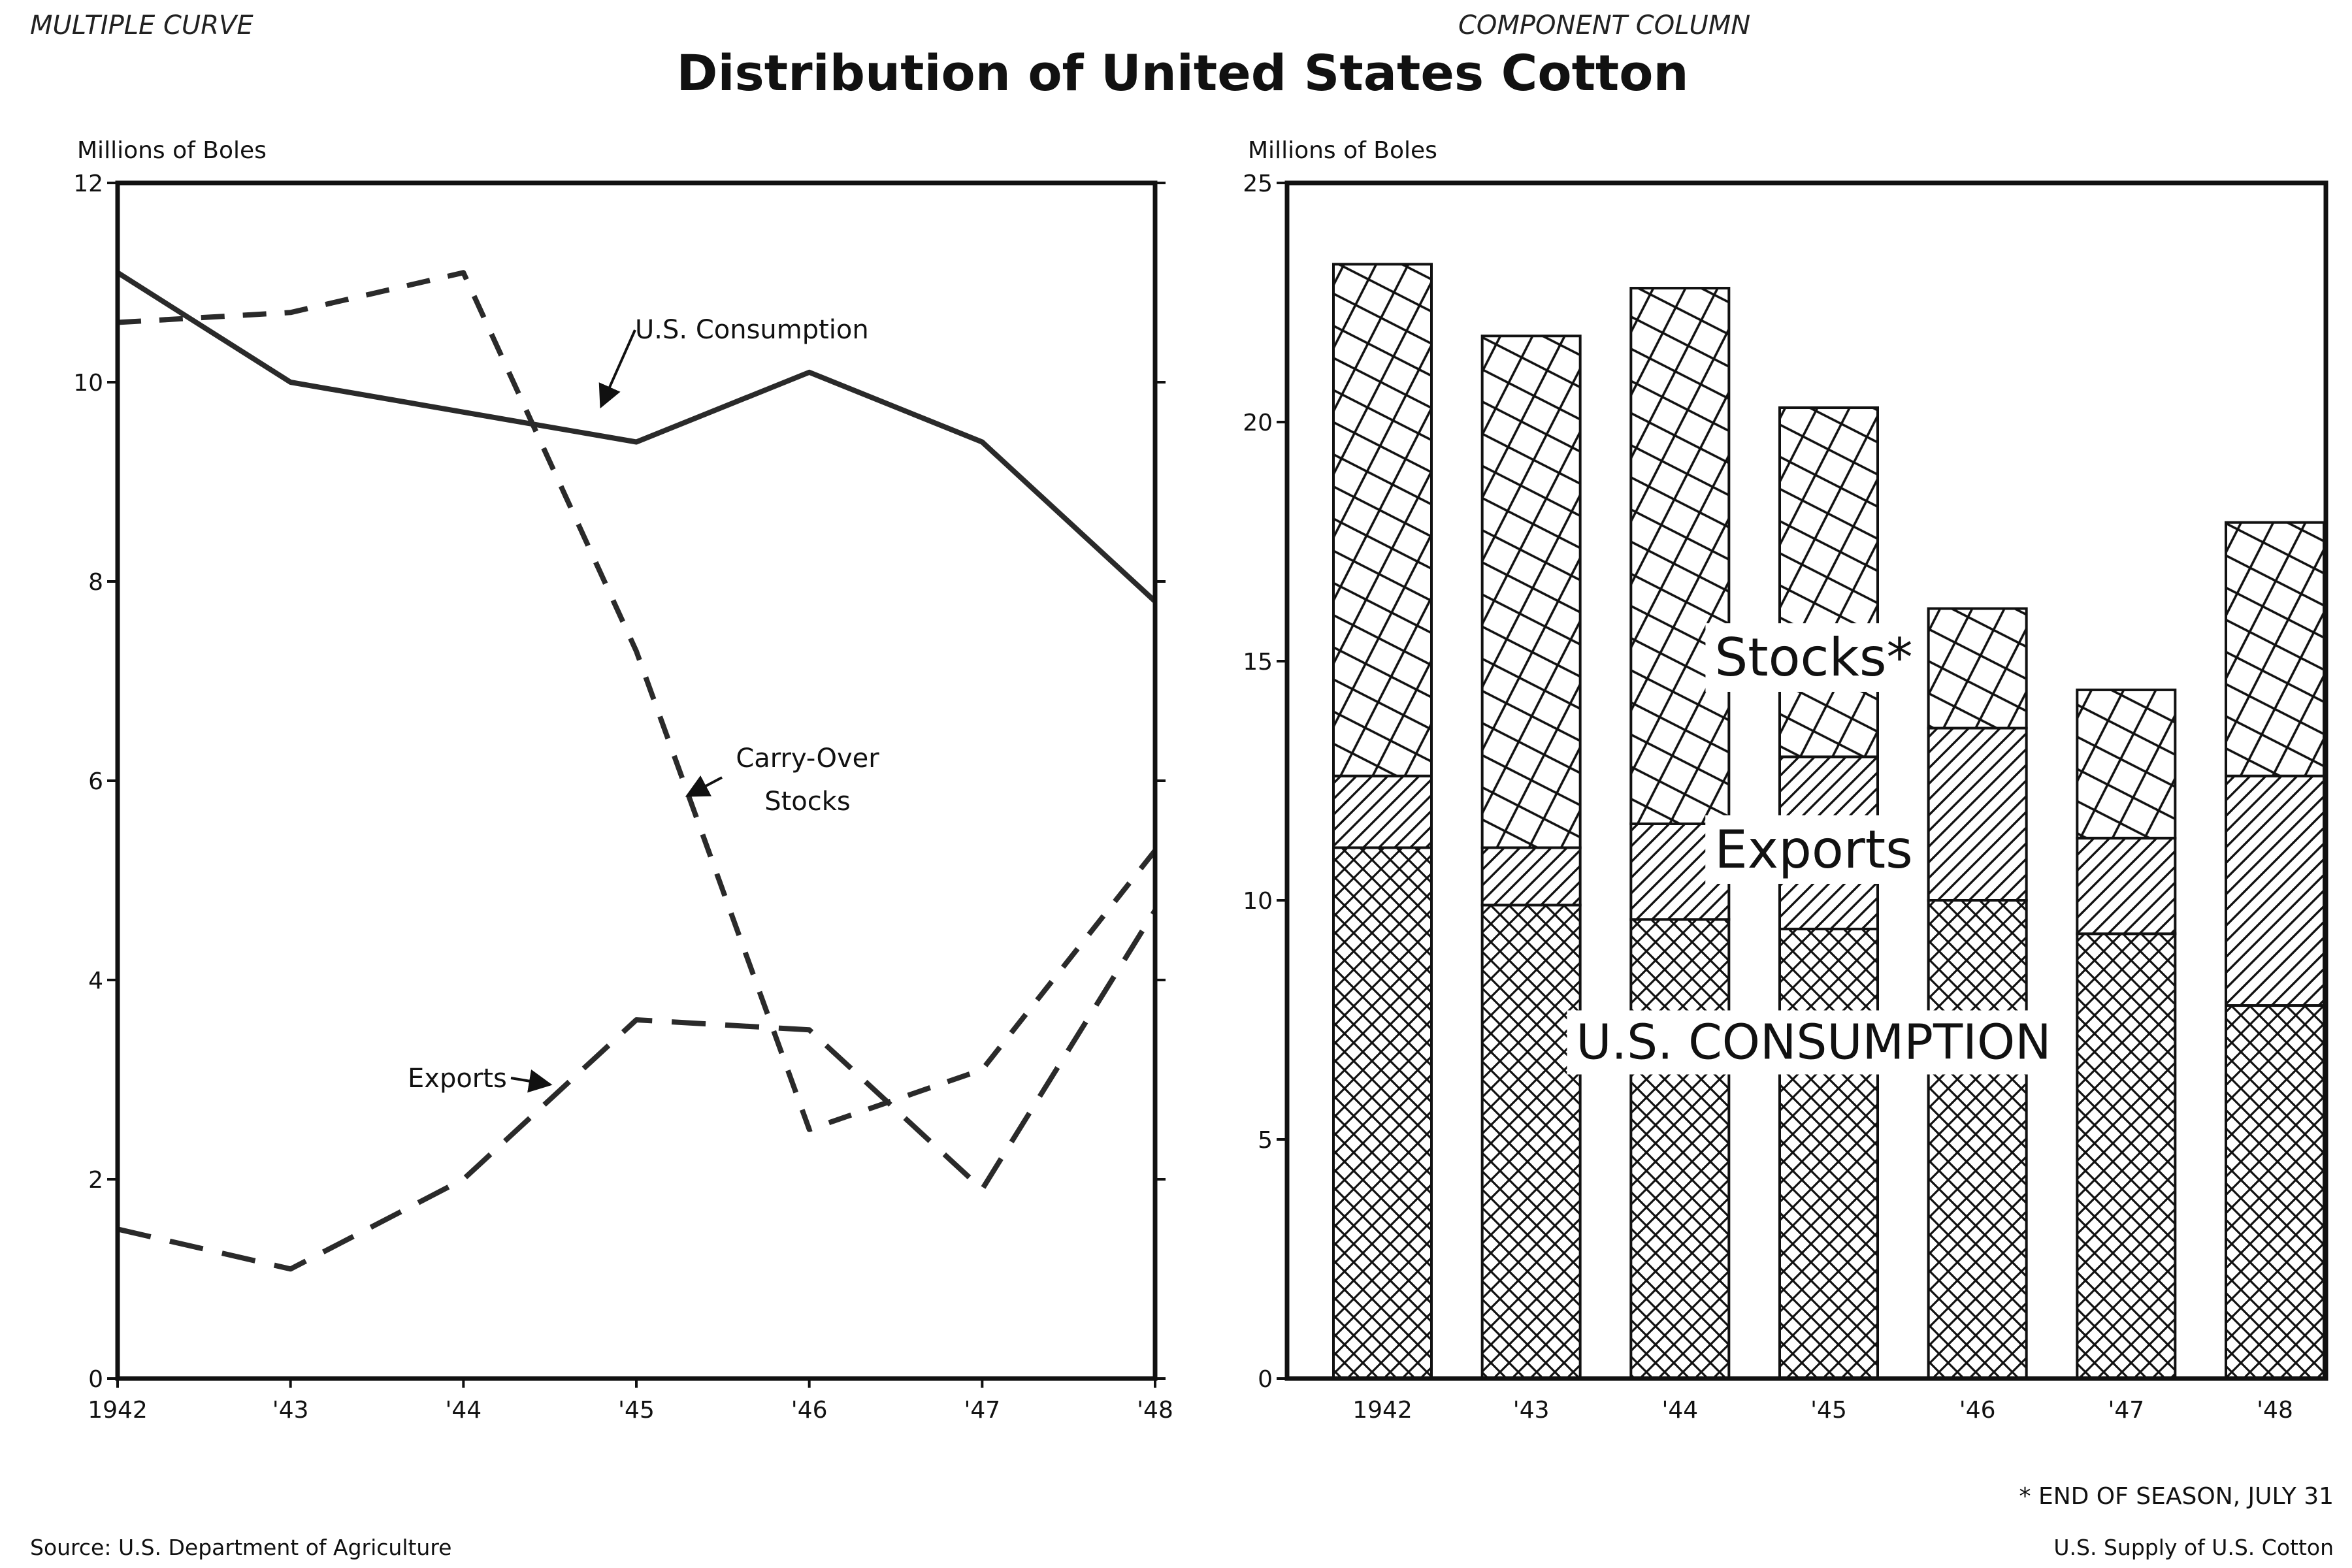  I want to click on left-x-tick-label: '45, so click(636, 1410).